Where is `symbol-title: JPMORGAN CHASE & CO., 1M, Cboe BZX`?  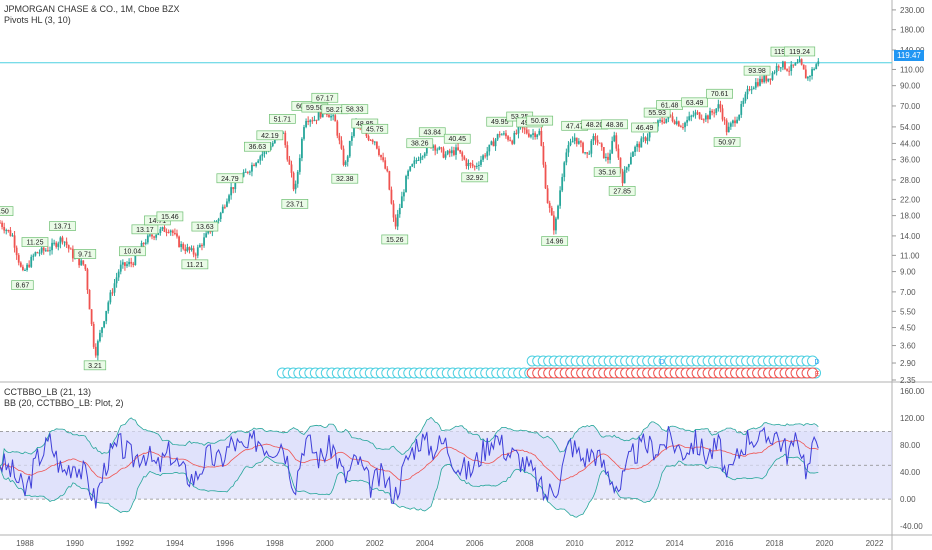
symbol-title: JPMORGAN CHASE & CO., 1M, Cboe BZX is located at coordinates (92, 9).